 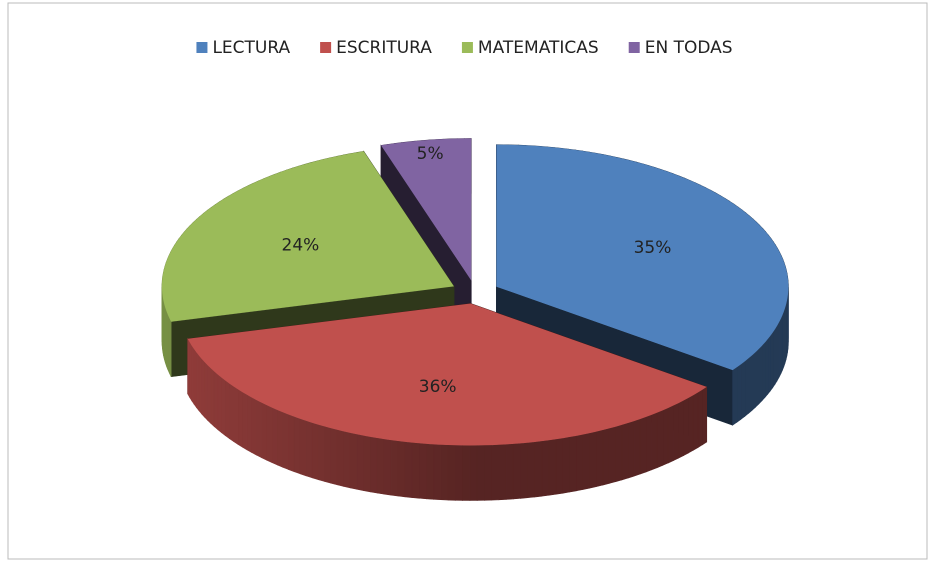 I want to click on legend-label: ESCRITURA, so click(x=384, y=48).